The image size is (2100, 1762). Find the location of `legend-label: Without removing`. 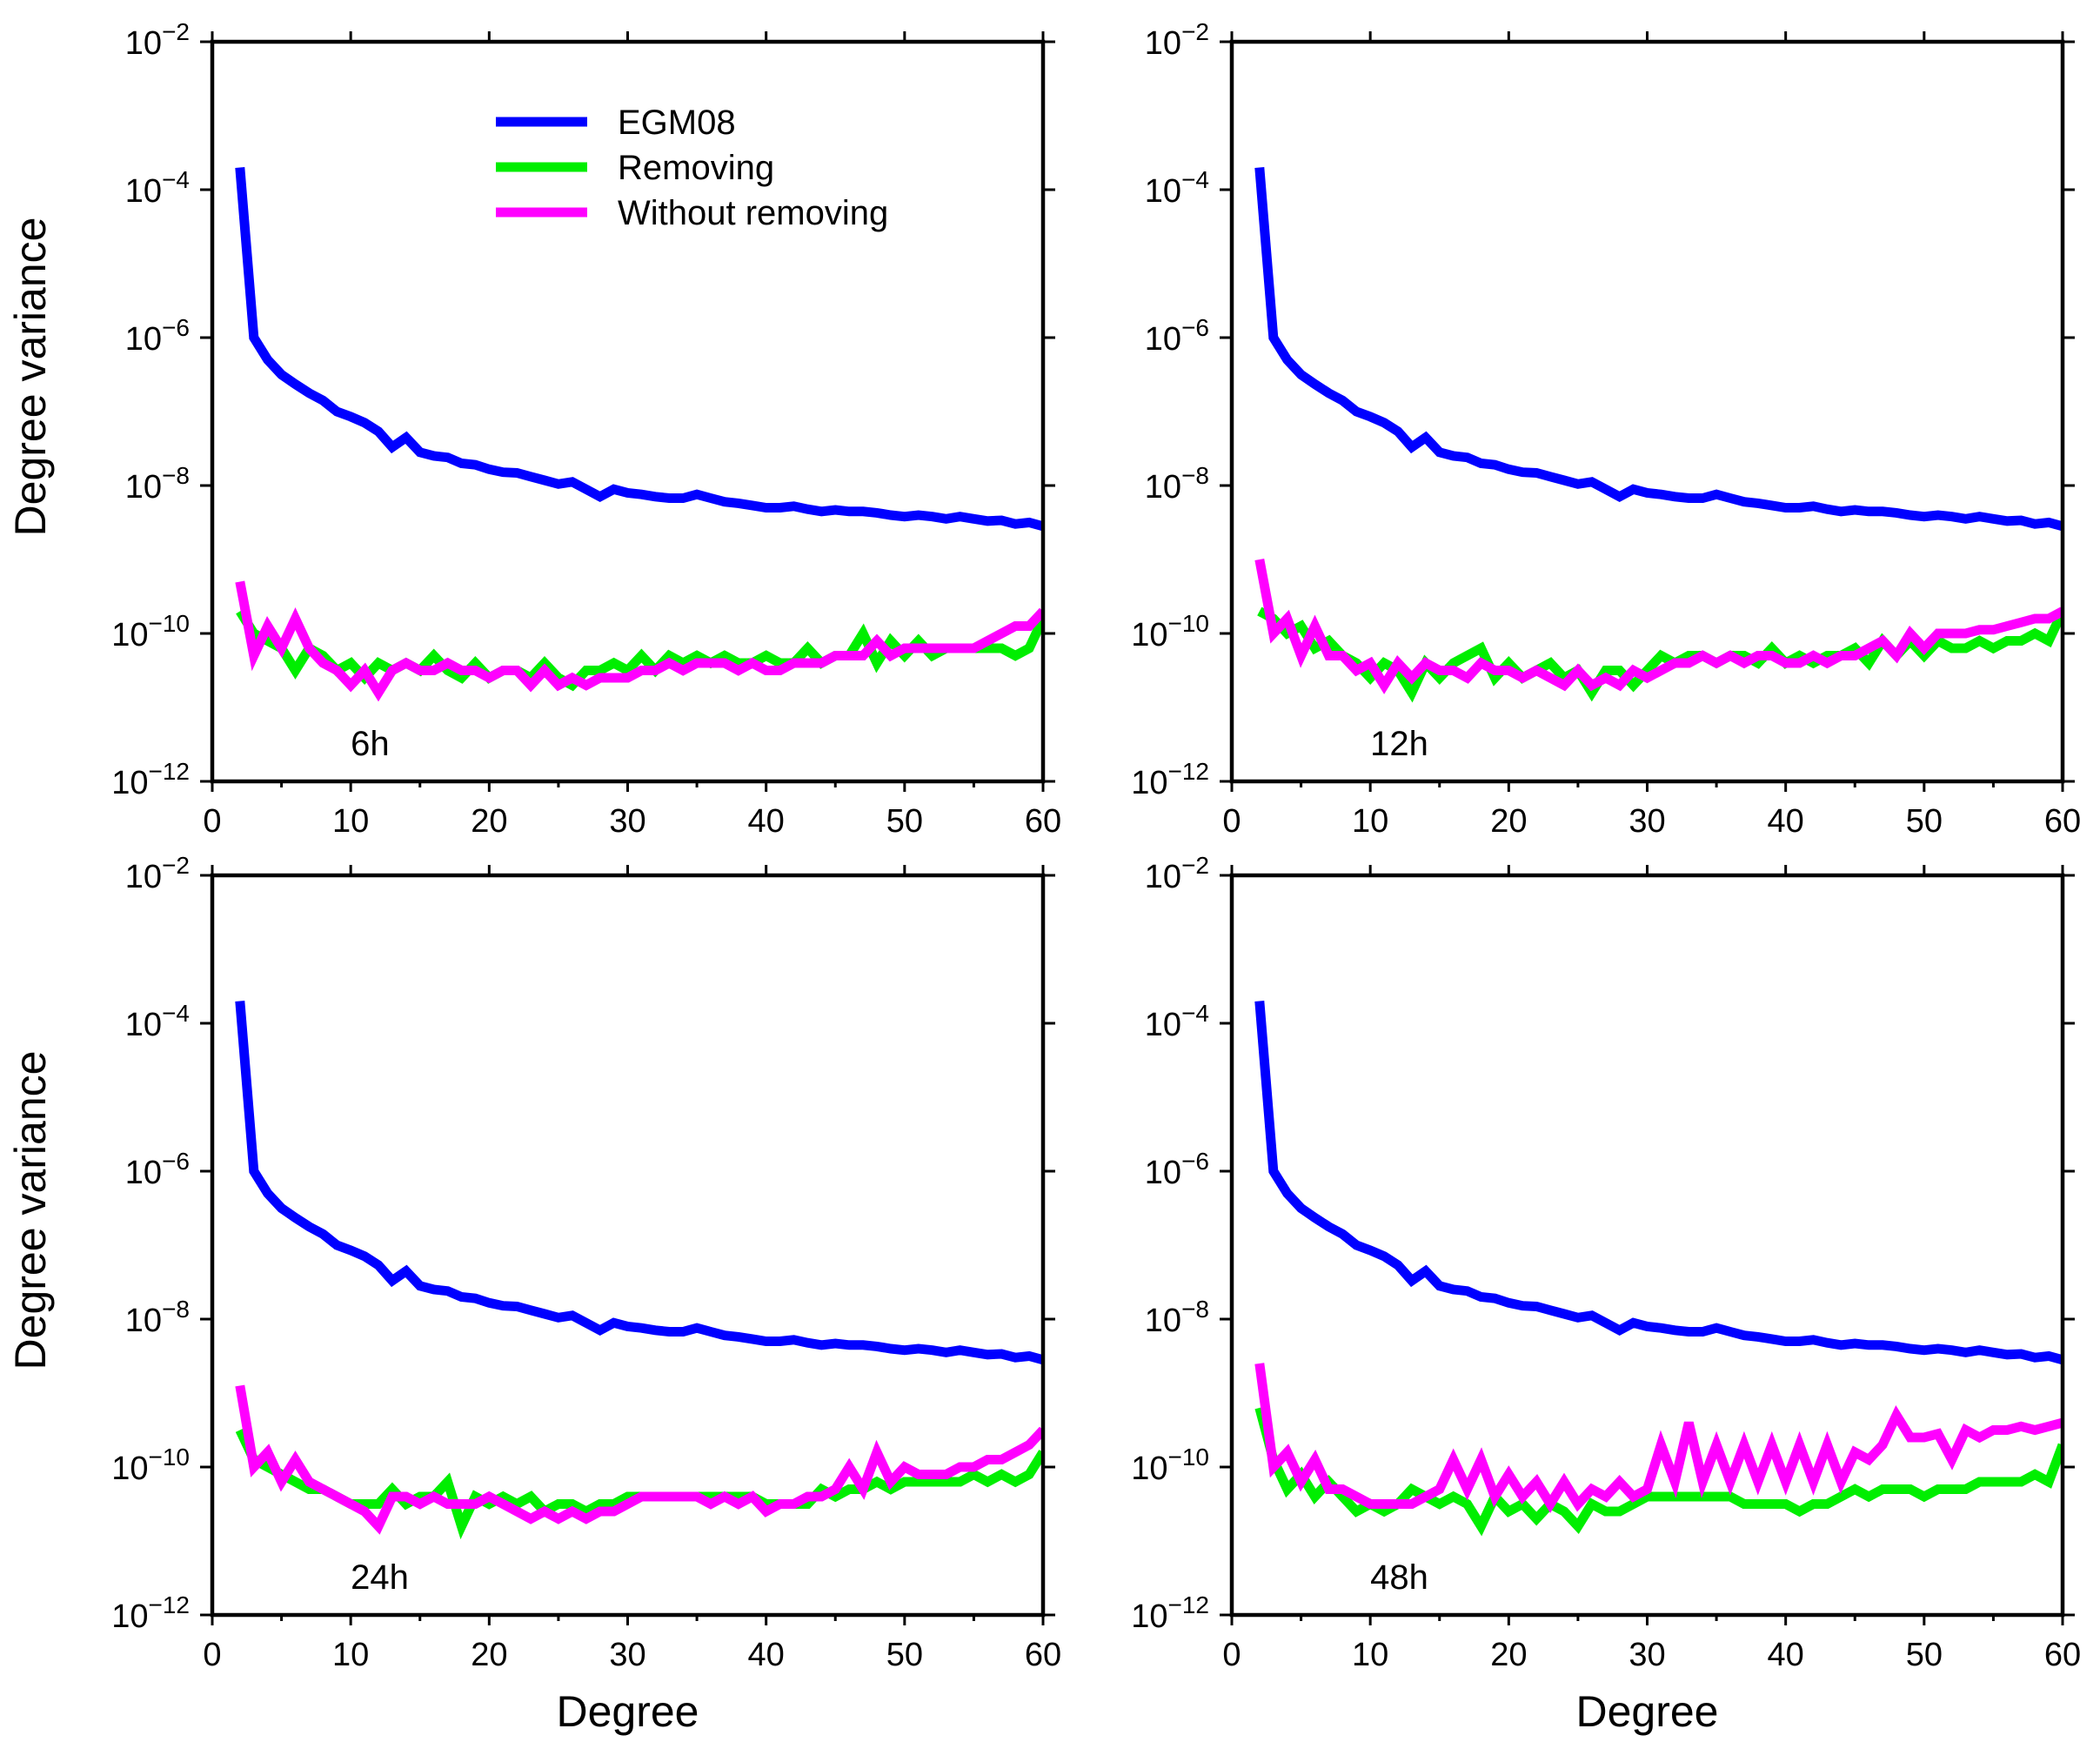

legend-label: Without removing is located at coordinates (753, 213).